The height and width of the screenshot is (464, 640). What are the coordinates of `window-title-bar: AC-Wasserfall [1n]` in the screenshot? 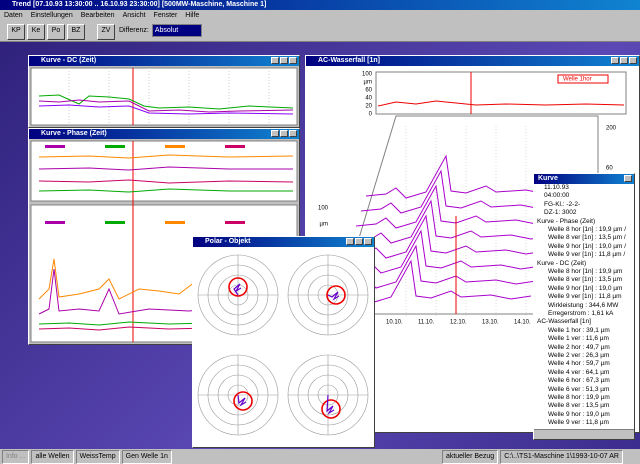 It's located at (472, 61).